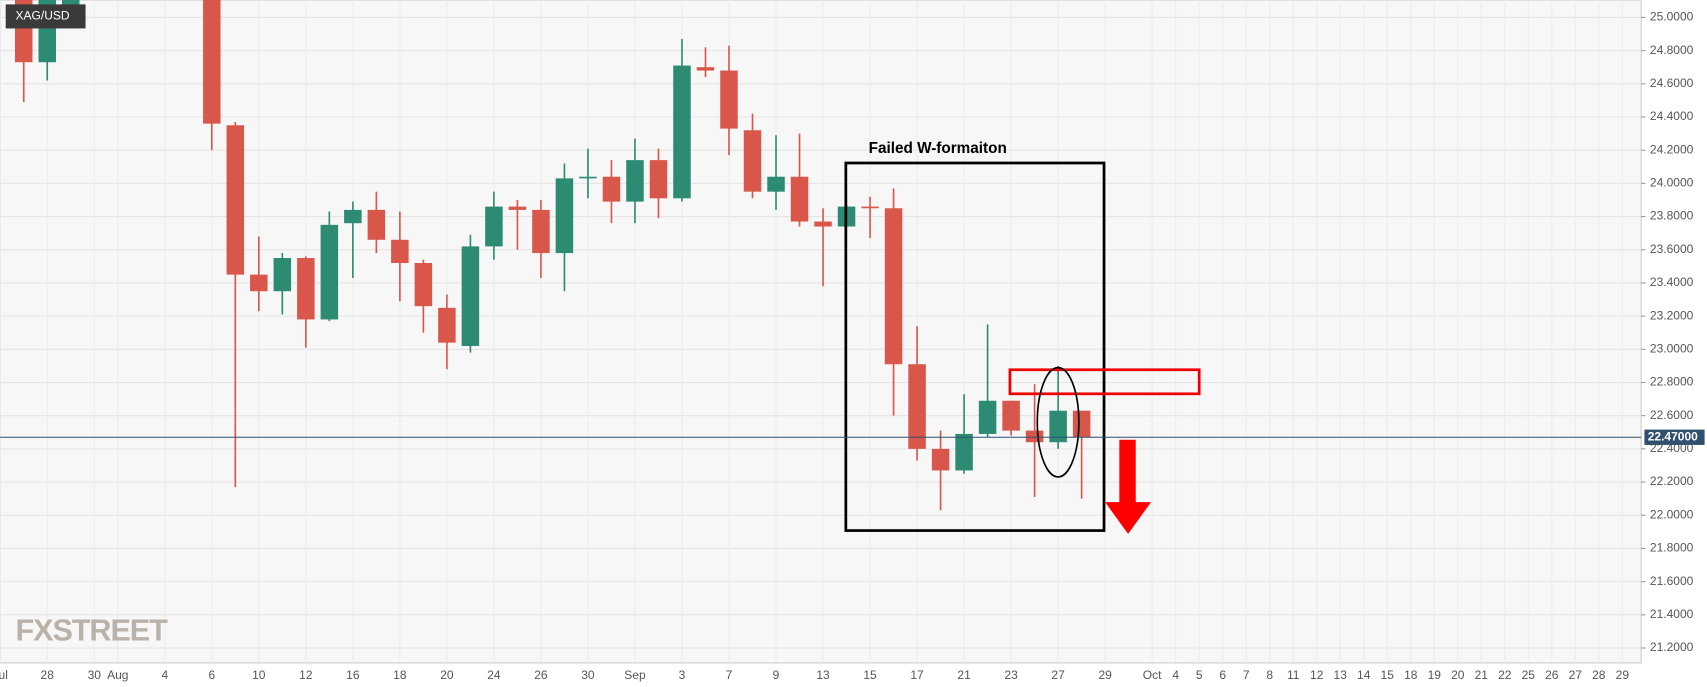 This screenshot has height=687, width=1707. Describe the element at coordinates (1672, 614) in the screenshot. I see `y-tick-label: 21.4000` at that location.